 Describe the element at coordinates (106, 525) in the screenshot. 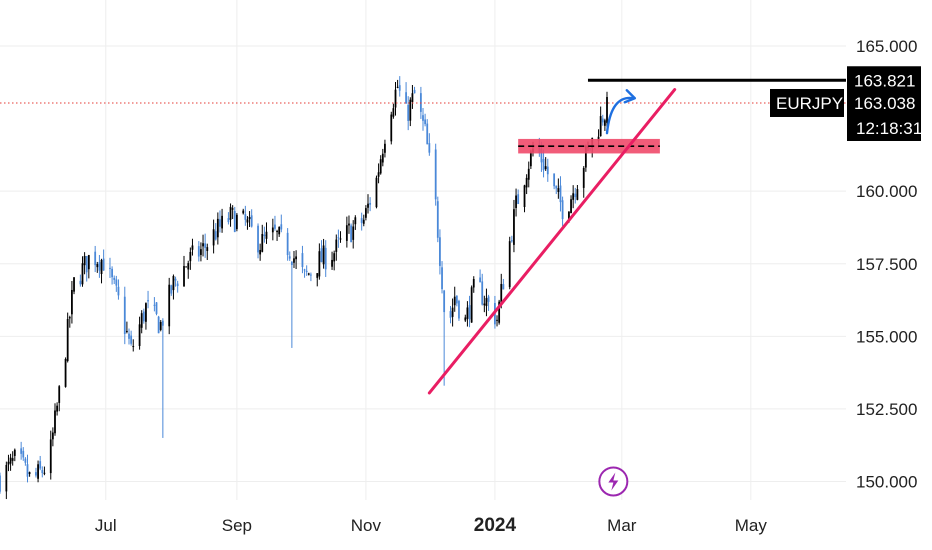

I see `x-tick-label: Jul` at that location.